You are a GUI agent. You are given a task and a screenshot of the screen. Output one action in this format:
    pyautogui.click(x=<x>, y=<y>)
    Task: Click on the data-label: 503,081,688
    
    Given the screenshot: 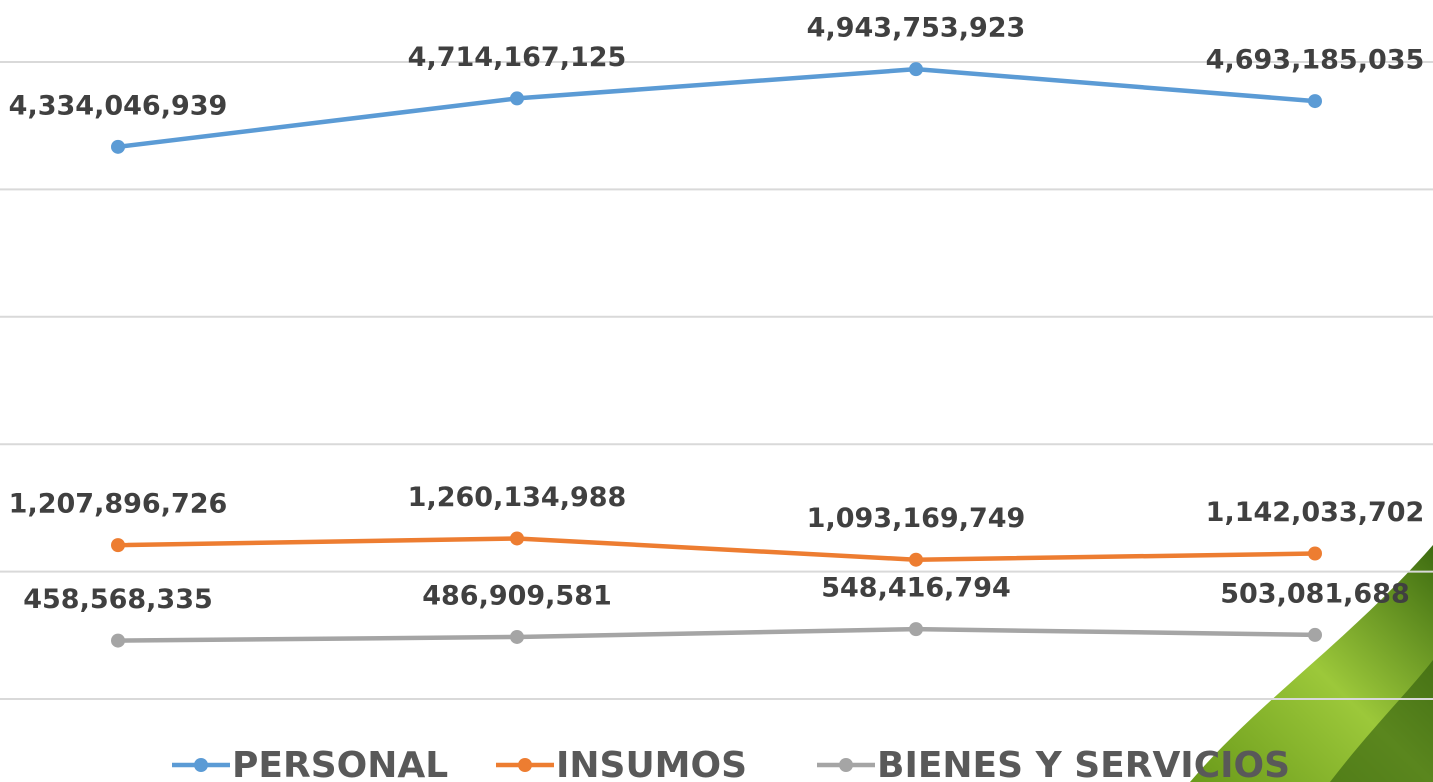 What is the action you would take?
    pyautogui.click(x=1315, y=593)
    